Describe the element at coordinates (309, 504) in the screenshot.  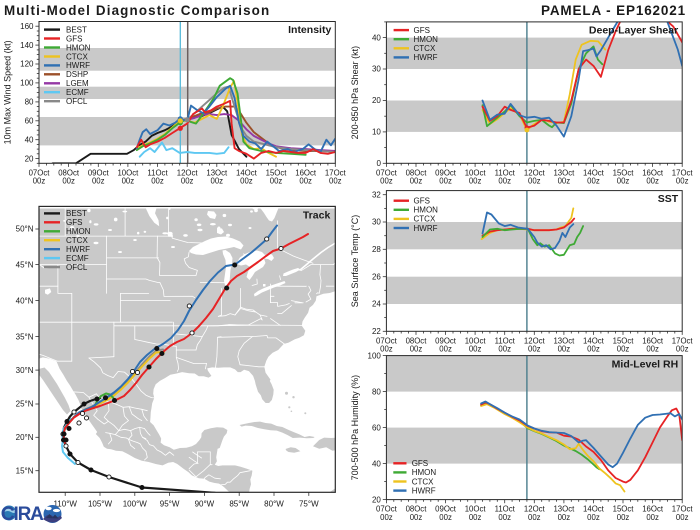
I see `svg-text: 75°W` at that location.